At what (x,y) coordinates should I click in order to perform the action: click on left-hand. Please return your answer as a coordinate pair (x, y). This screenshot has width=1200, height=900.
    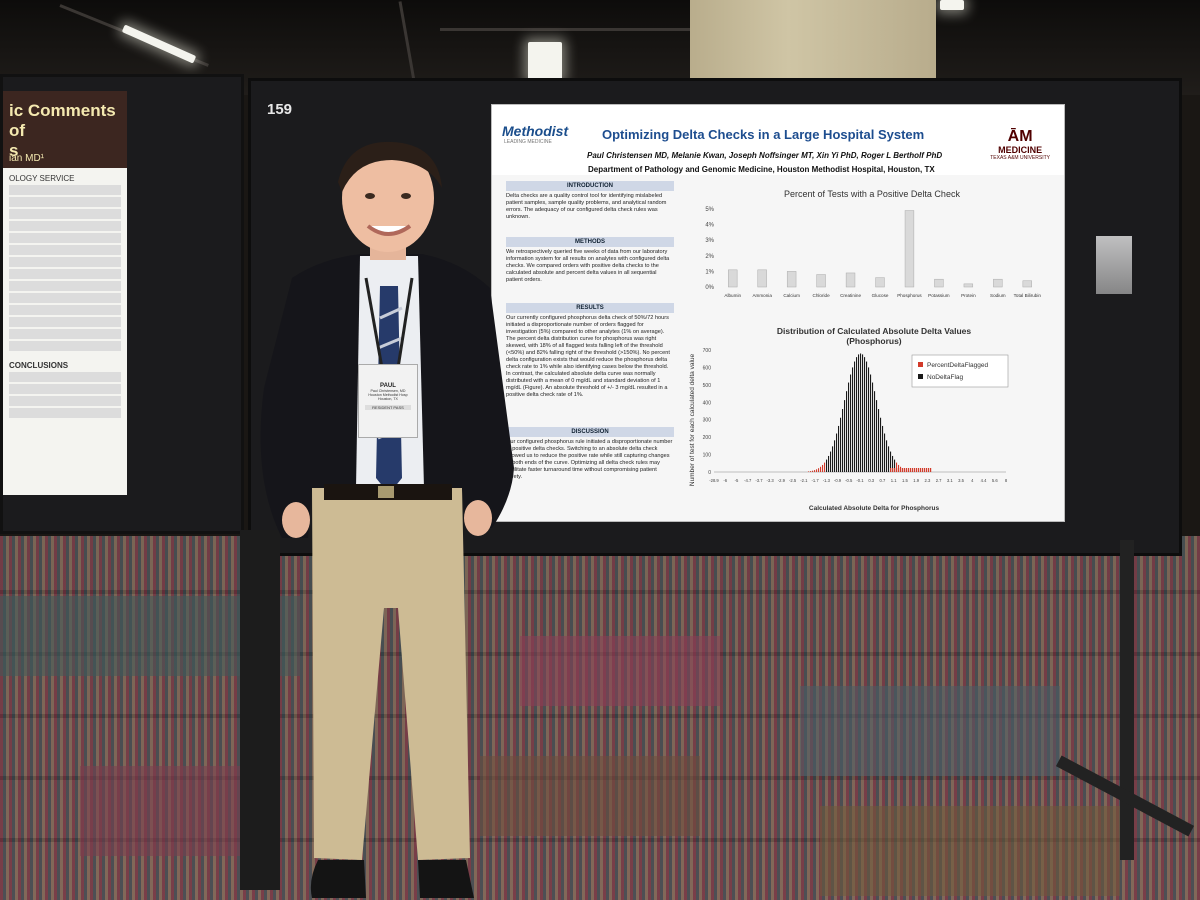
    Looking at the image, I should click on (296, 520).